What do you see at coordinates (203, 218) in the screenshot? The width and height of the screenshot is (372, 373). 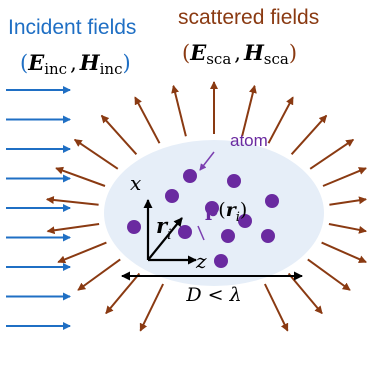 I see `atom-group` at bounding box center [203, 218].